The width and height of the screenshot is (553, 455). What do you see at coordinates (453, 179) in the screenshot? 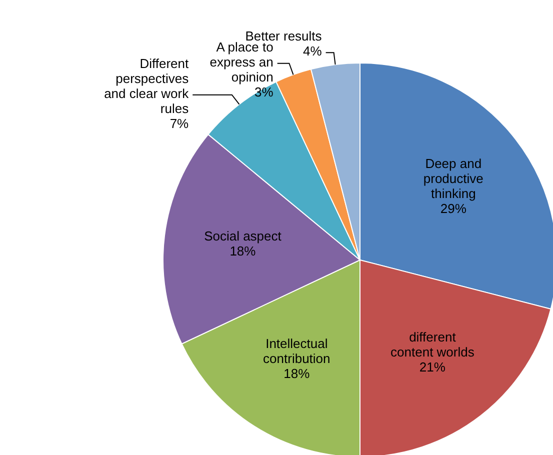
I see `slice-label: Deep and productive thinking` at bounding box center [453, 179].